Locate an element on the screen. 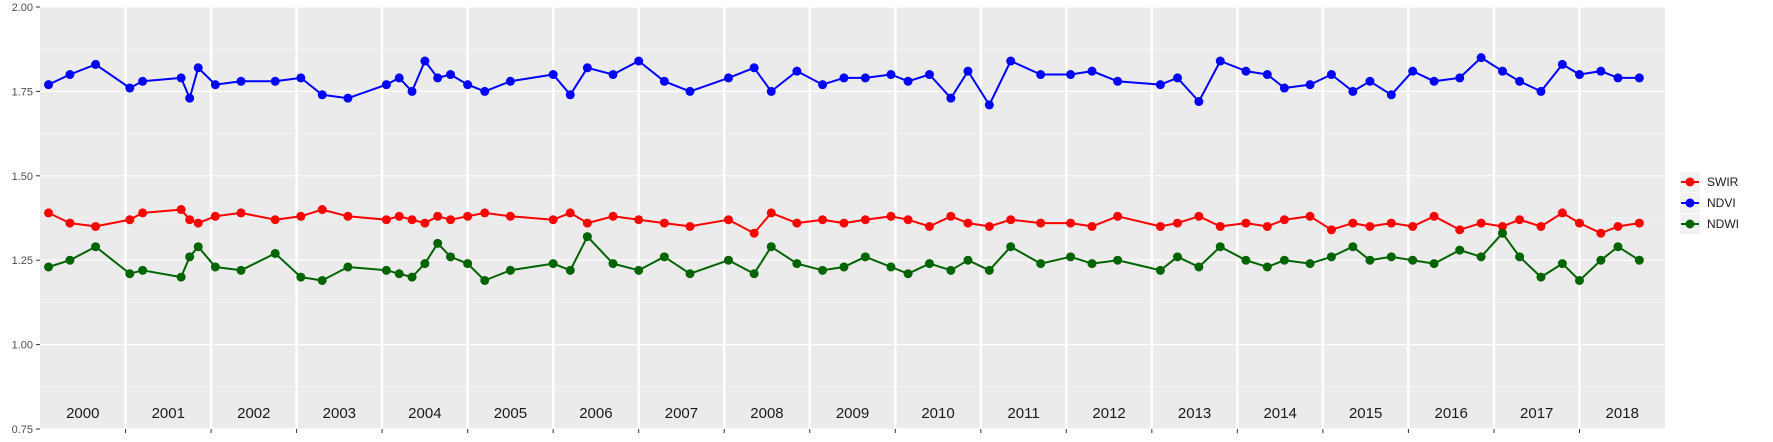  year-label: 2004 is located at coordinates (424, 413).